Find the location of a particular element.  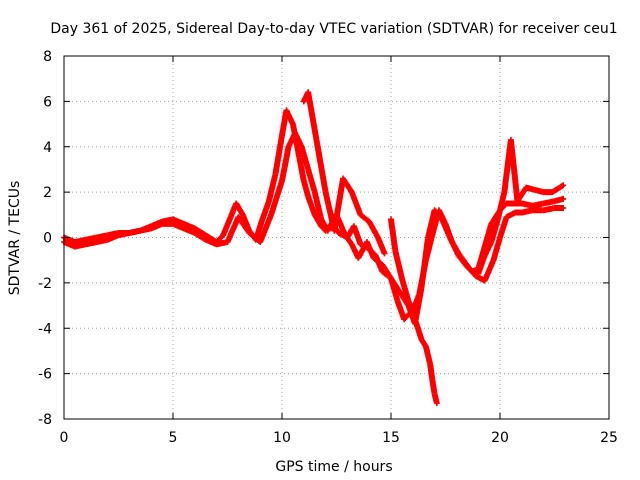

x-tick-label: 0 is located at coordinates (64, 438).